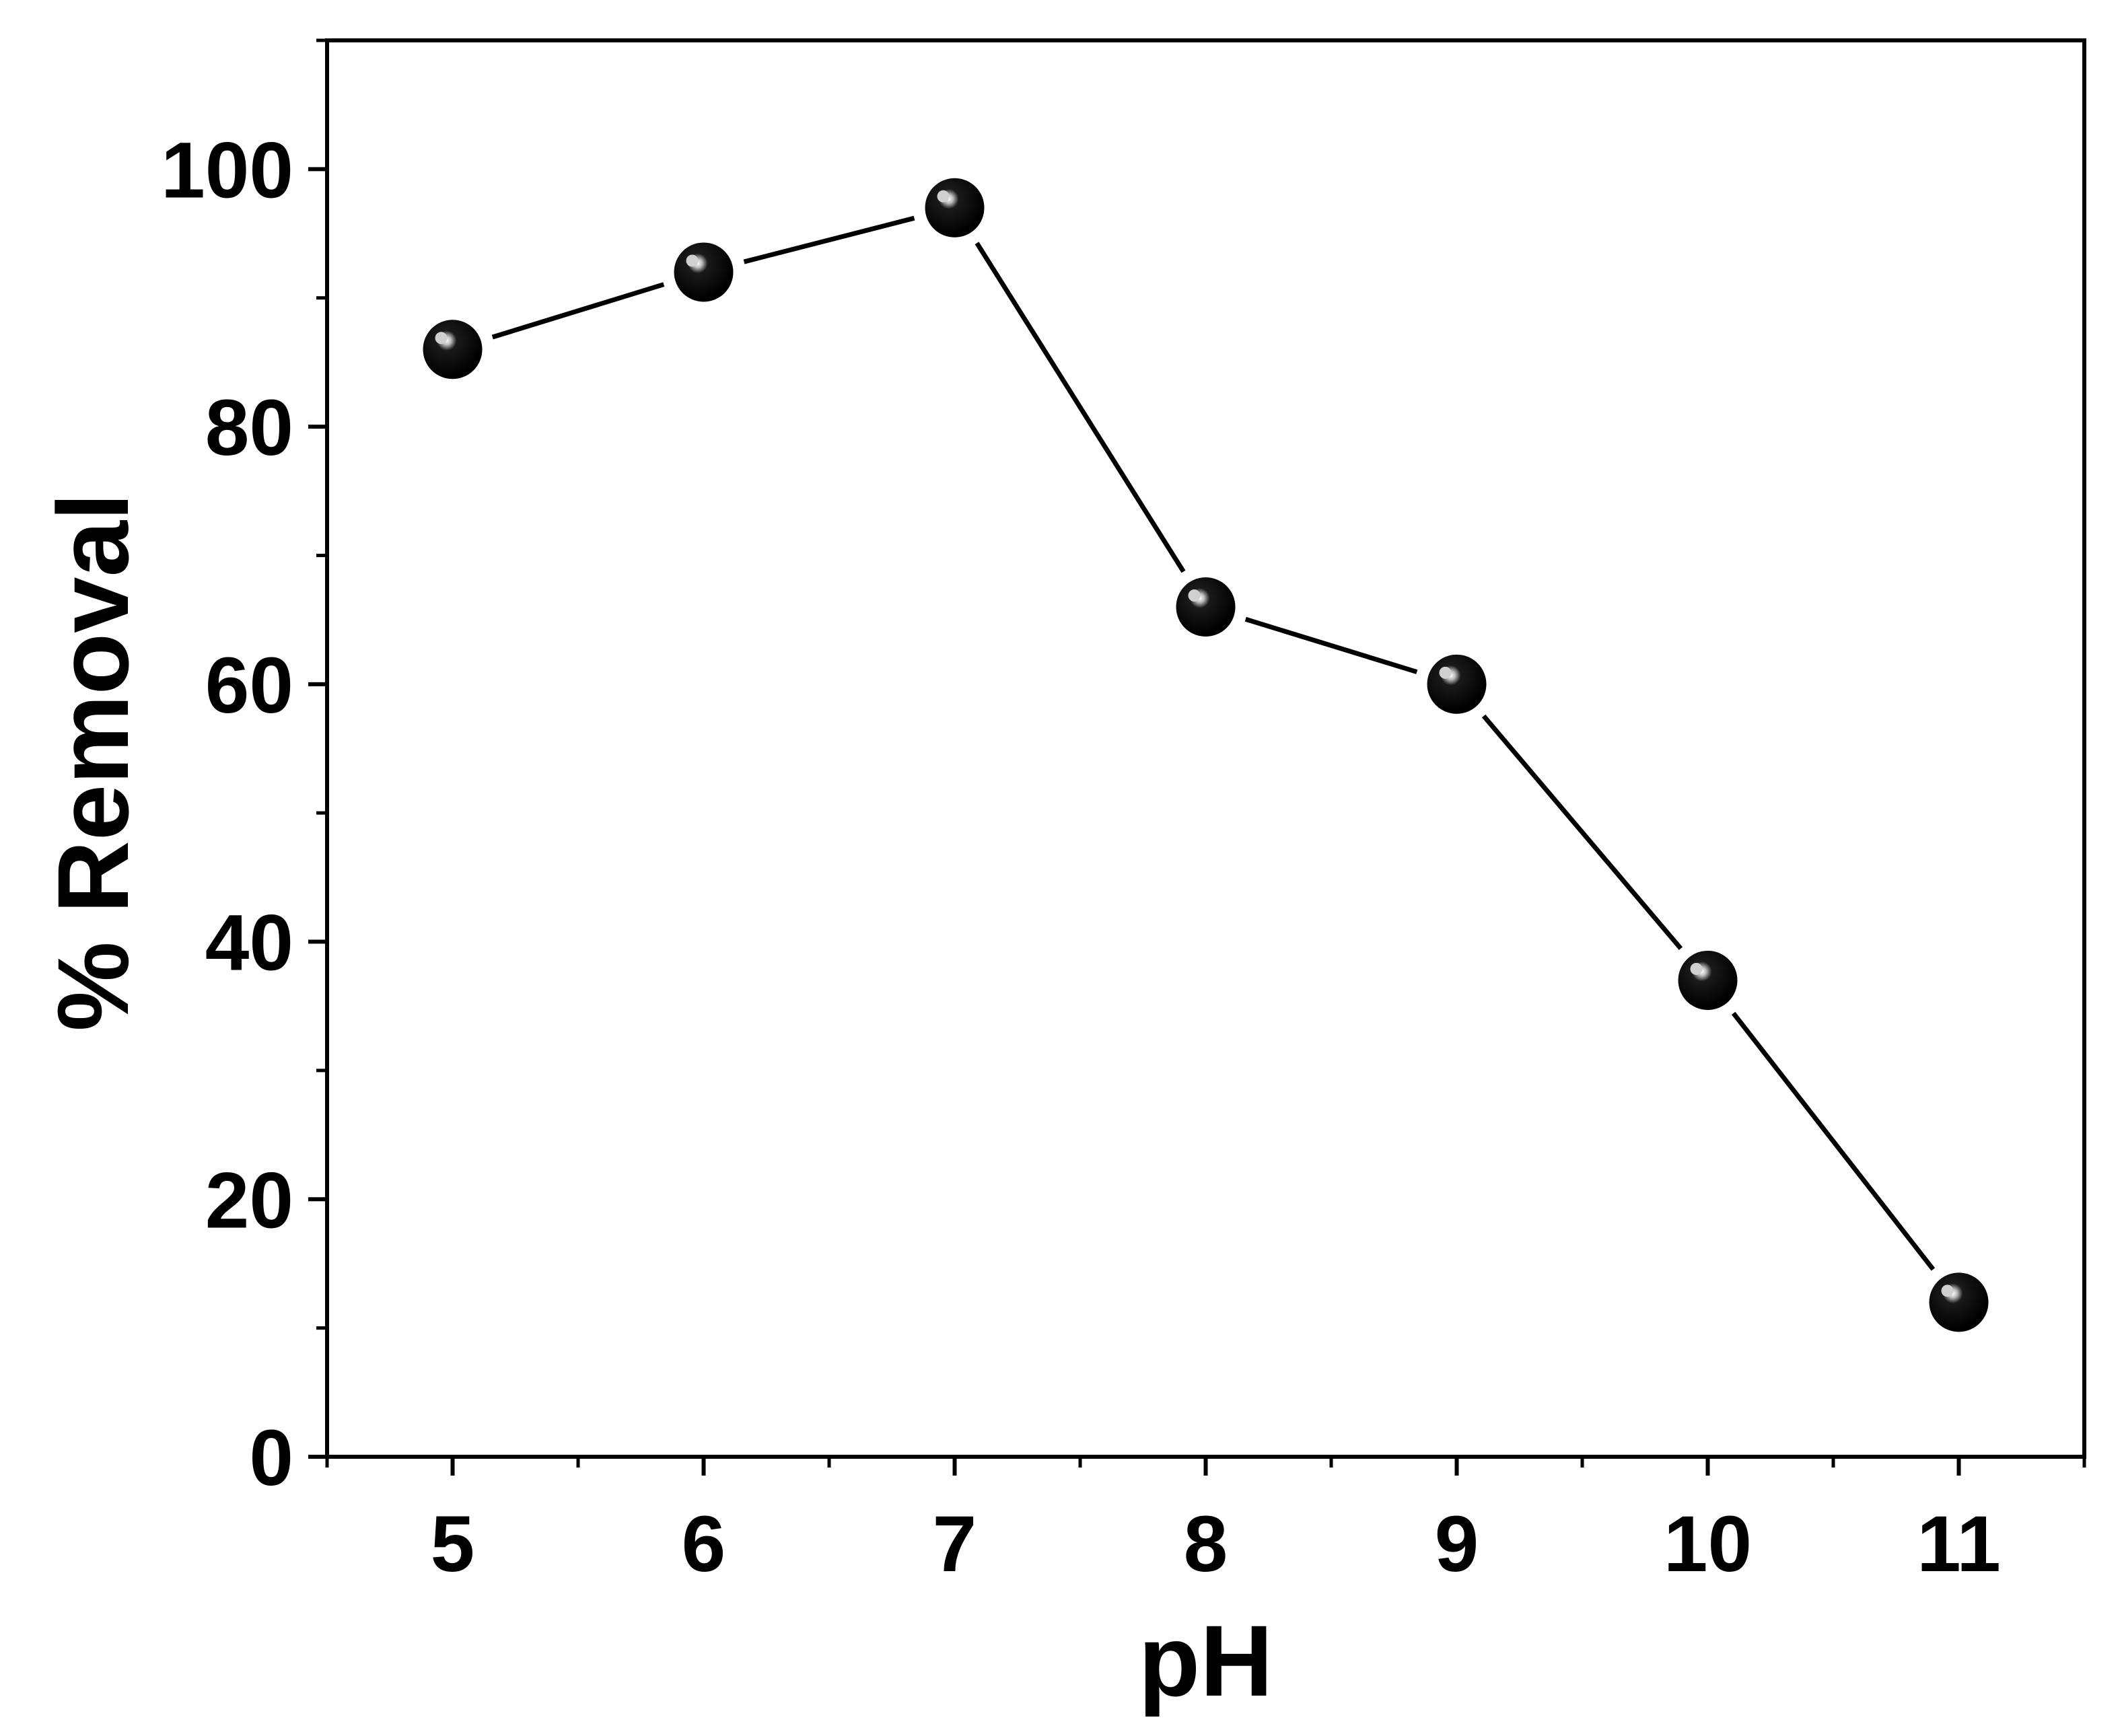 Image resolution: width=2122 pixels, height=1736 pixels. I want to click on x-tick-label: 5, so click(453, 1544).